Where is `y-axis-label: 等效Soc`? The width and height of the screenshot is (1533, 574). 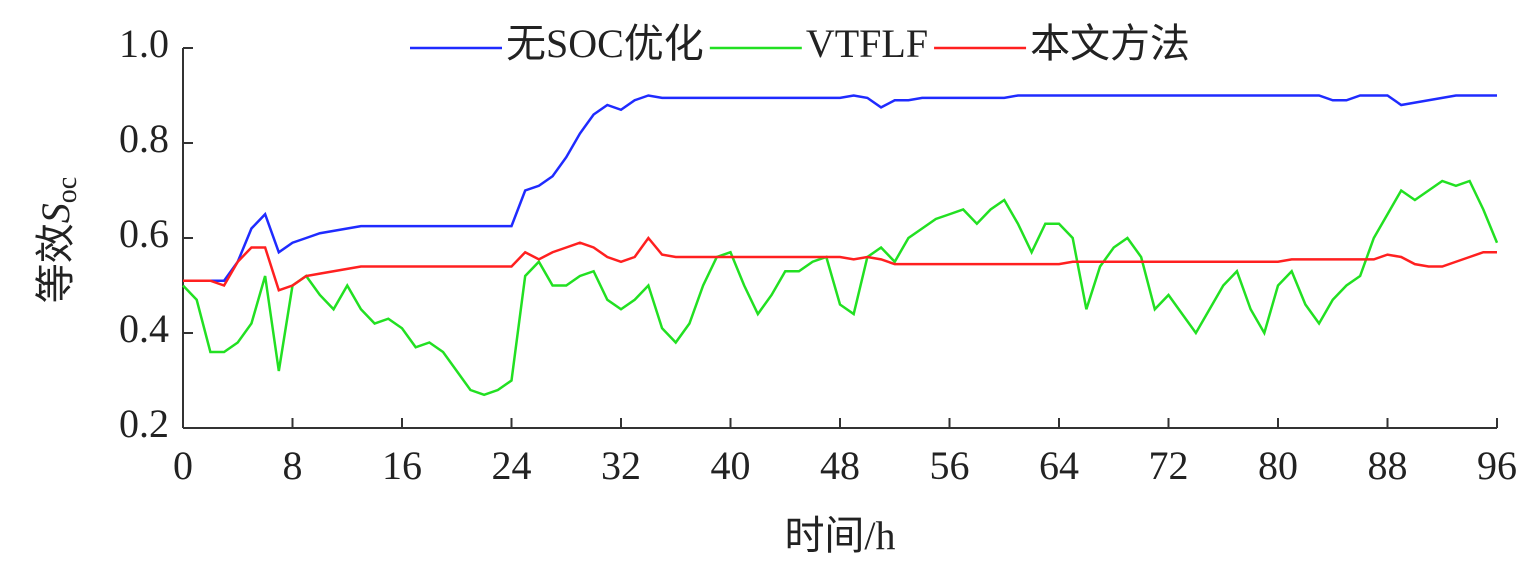 y-axis-label: 等效Soc is located at coordinates (58, 240).